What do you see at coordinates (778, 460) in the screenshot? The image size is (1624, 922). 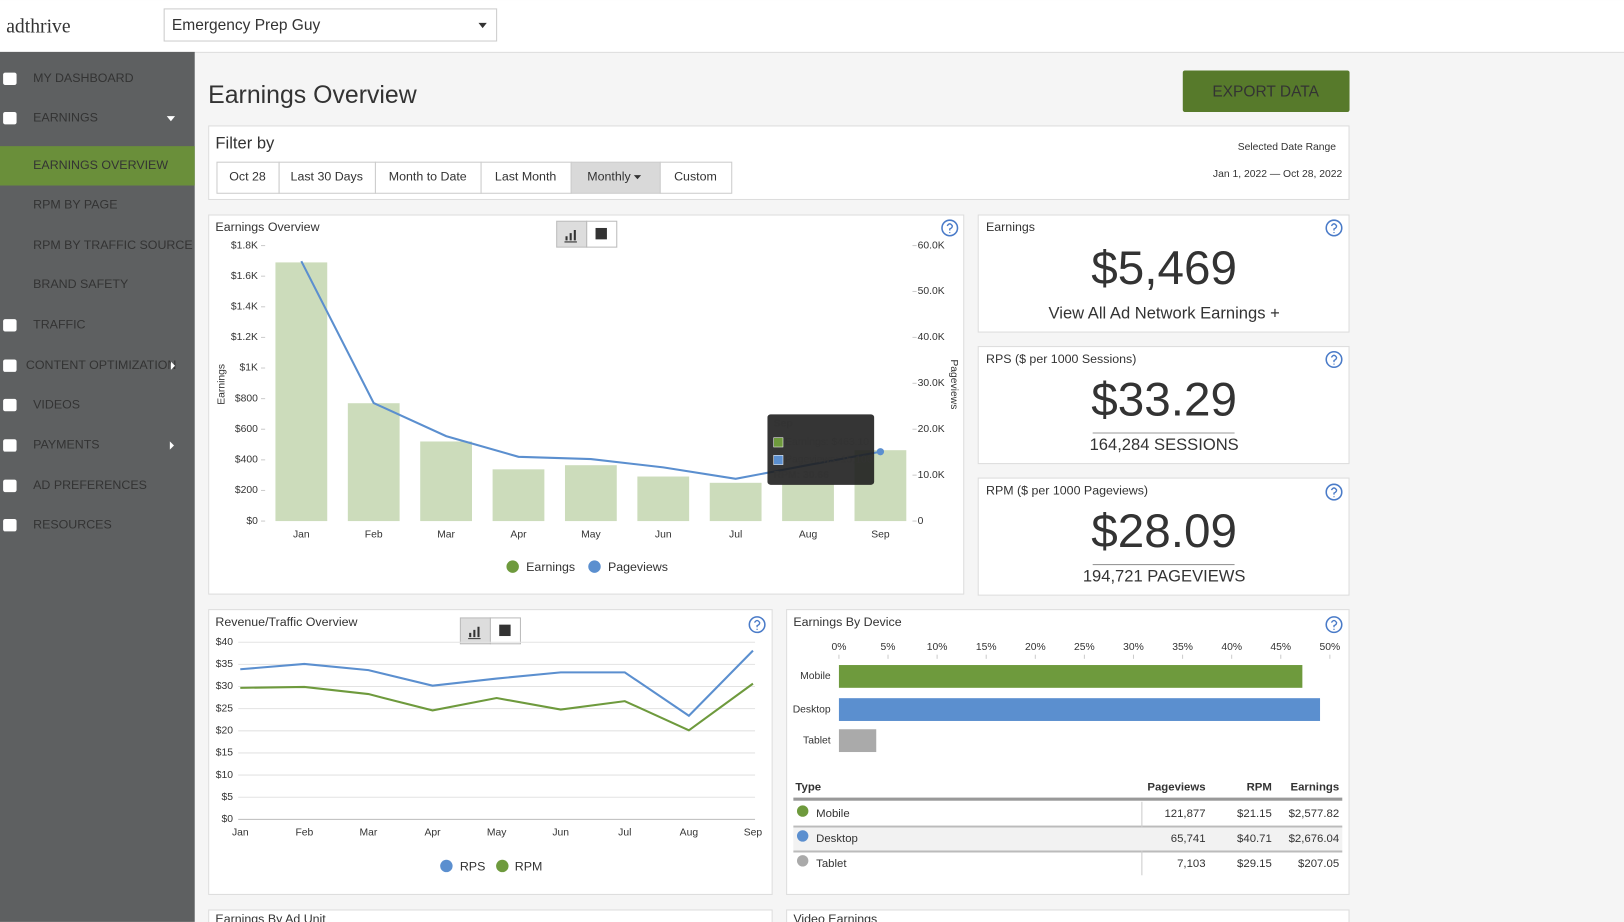 I see `tooltip-swatch` at bounding box center [778, 460].